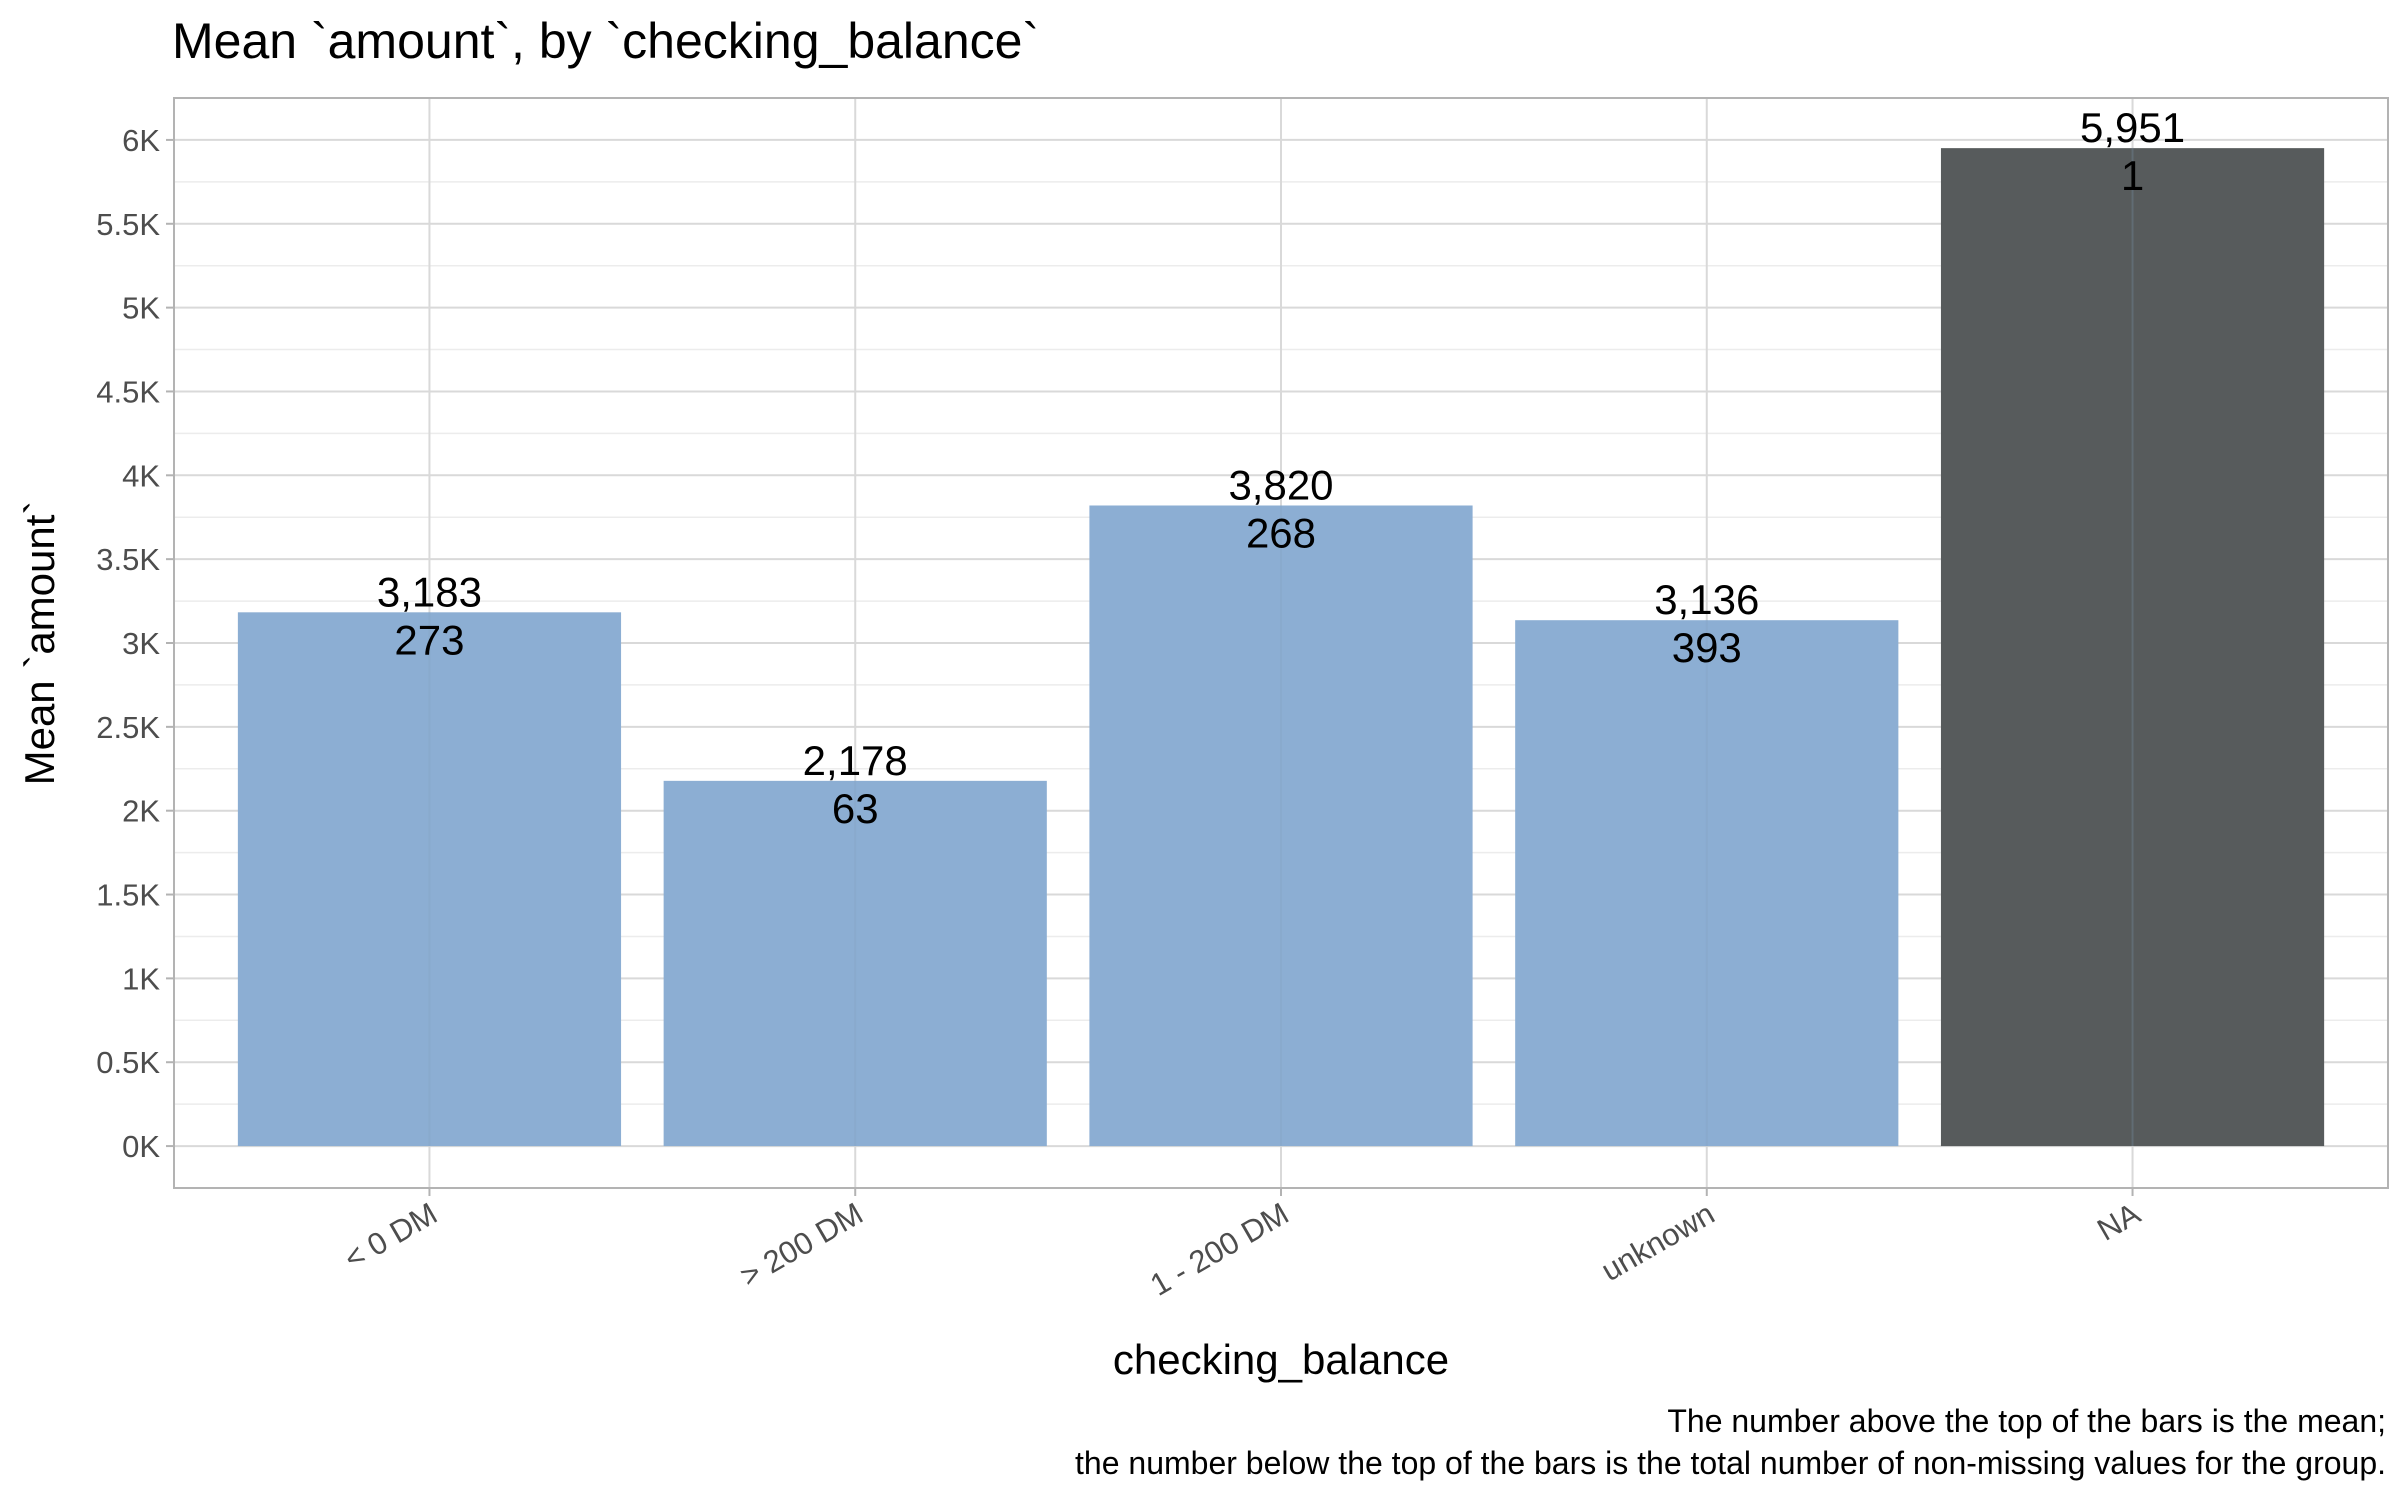 Image resolution: width=2400 pixels, height=1500 pixels. I want to click on y-tick-label: 2.5K, so click(128, 727).